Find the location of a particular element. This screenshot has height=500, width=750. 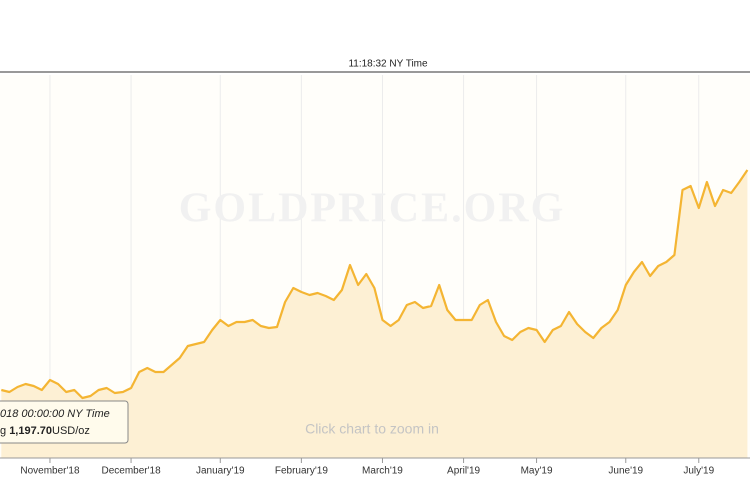

watermark: GOLDPRICE.ORG is located at coordinates (372, 209).